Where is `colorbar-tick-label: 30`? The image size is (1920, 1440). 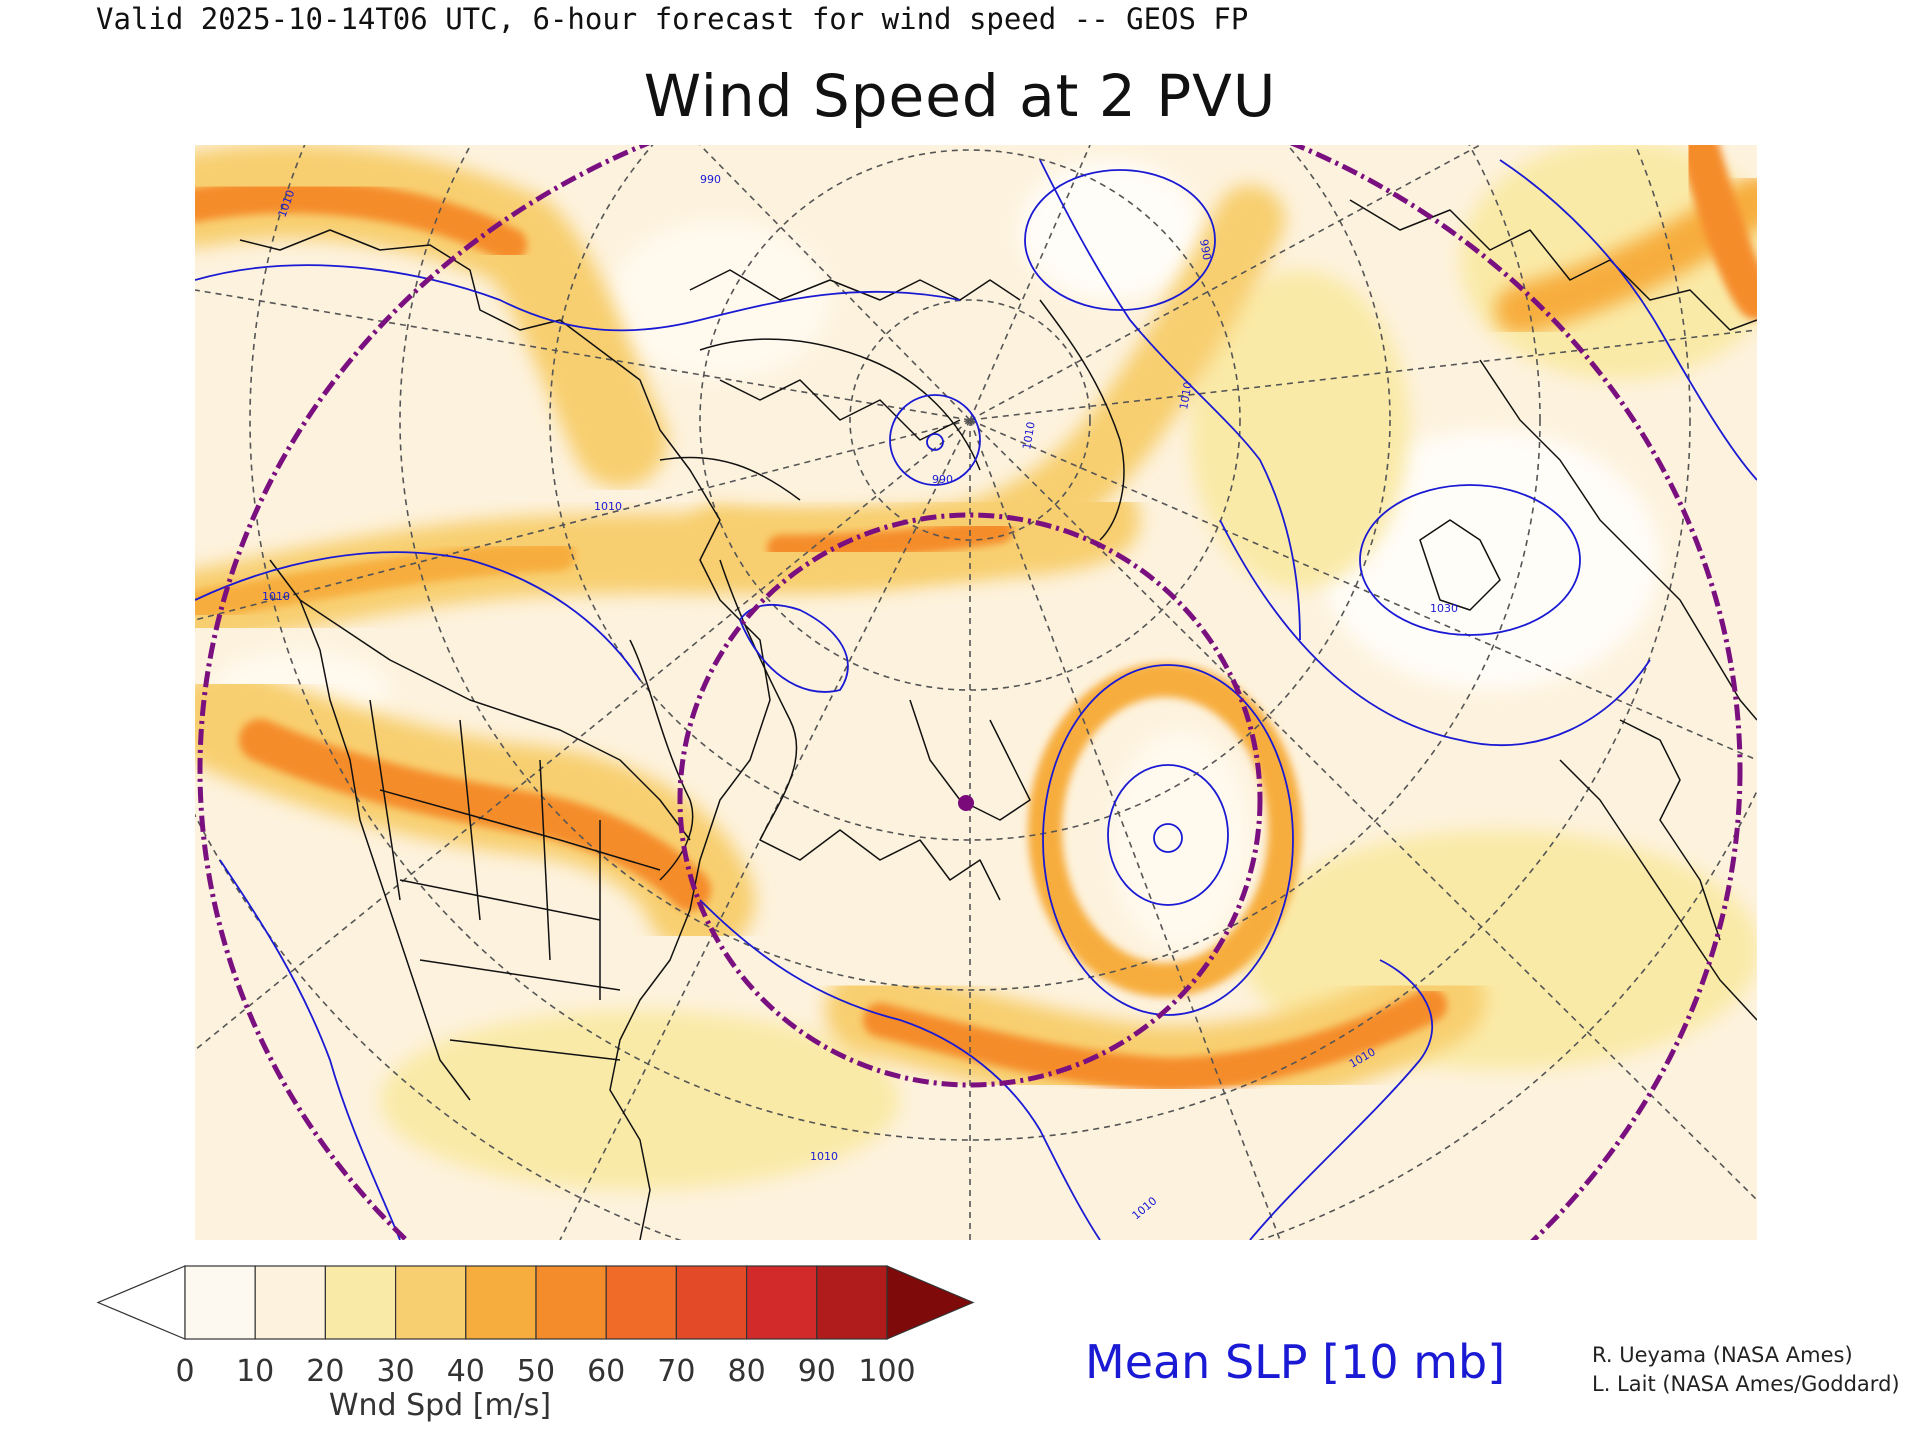 colorbar-tick-label: 30 is located at coordinates (395, 1371).